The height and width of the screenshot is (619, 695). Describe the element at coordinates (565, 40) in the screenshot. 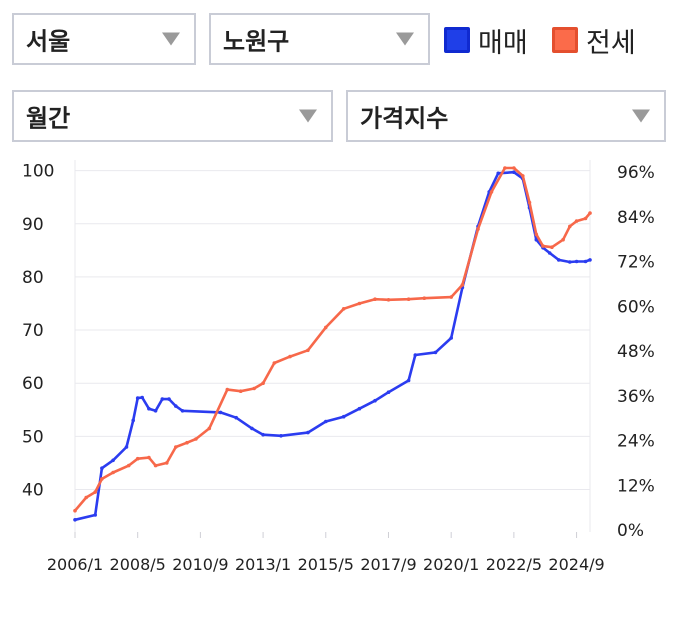

I see `legend-jeonse-swatch-icon` at that location.